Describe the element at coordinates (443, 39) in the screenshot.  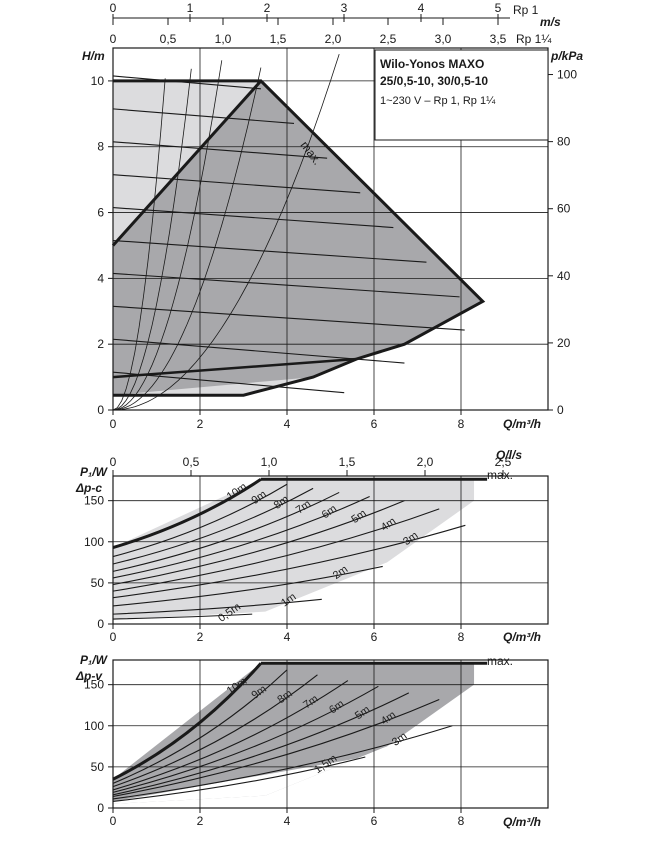
I see `rp114-tick-label: 3,0` at that location.